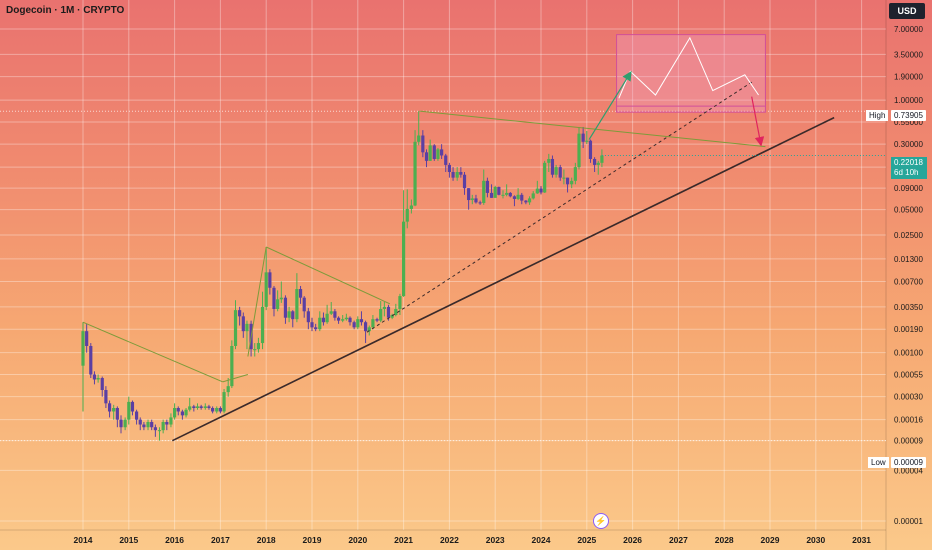 The height and width of the screenshot is (550, 932). Describe the element at coordinates (495, 540) in the screenshot. I see `x-tick-label: 2023` at that location.